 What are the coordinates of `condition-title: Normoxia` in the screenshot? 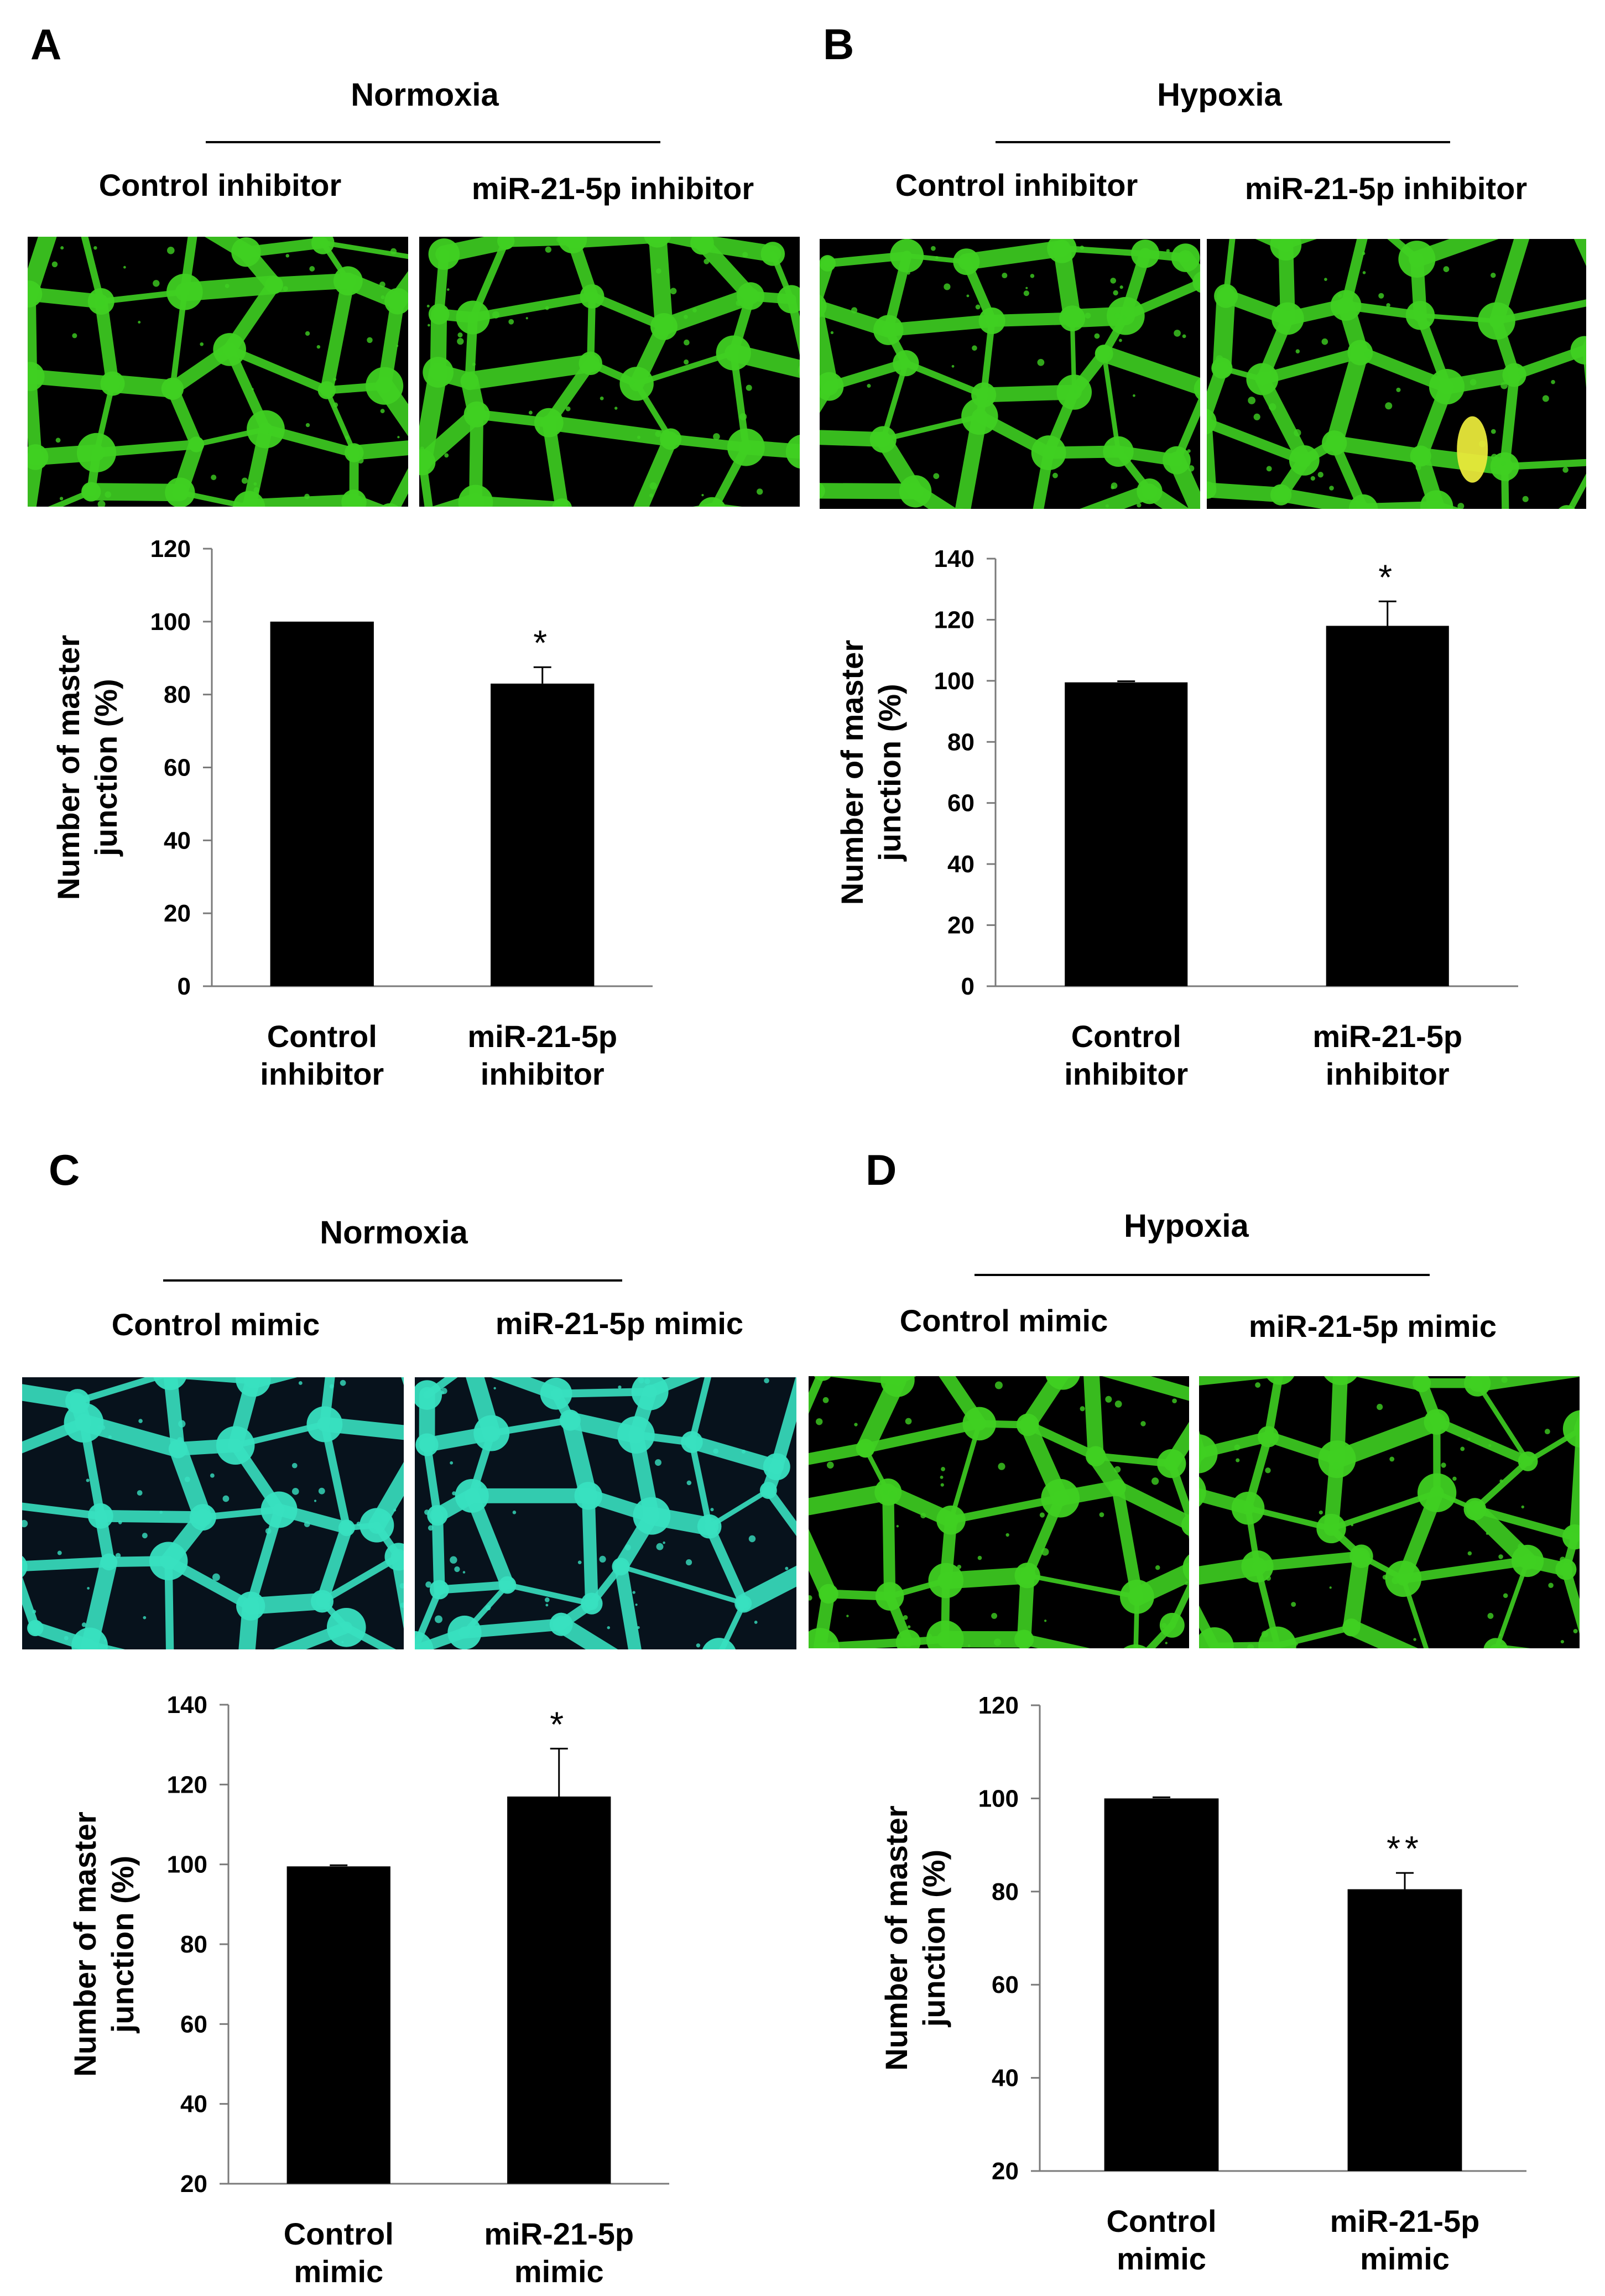 It's located at (425, 95).